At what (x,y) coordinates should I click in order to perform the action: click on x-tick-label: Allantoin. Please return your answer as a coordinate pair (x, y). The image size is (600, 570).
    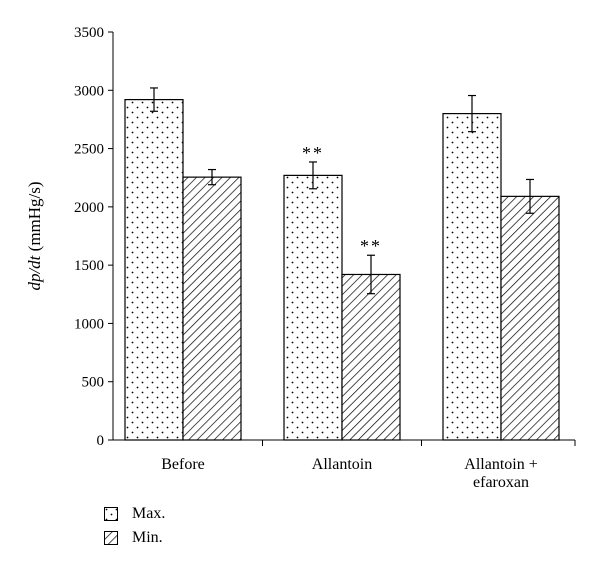
    Looking at the image, I should click on (342, 464).